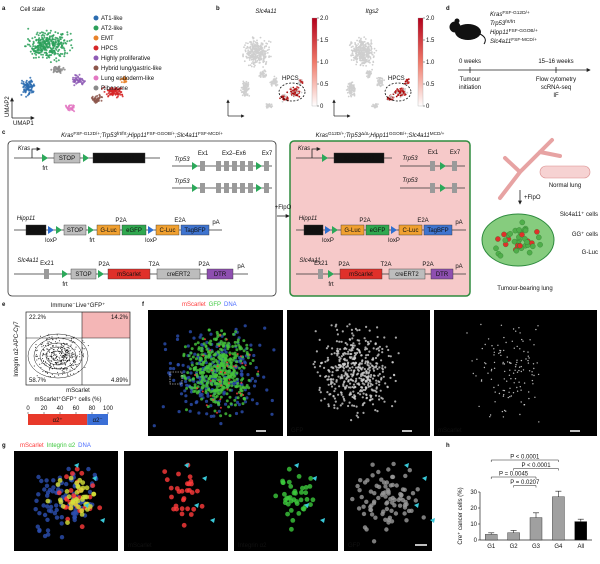 This screenshot has width=600, height=564. I want to click on gene: ;Hipp11, so click(136, 136).